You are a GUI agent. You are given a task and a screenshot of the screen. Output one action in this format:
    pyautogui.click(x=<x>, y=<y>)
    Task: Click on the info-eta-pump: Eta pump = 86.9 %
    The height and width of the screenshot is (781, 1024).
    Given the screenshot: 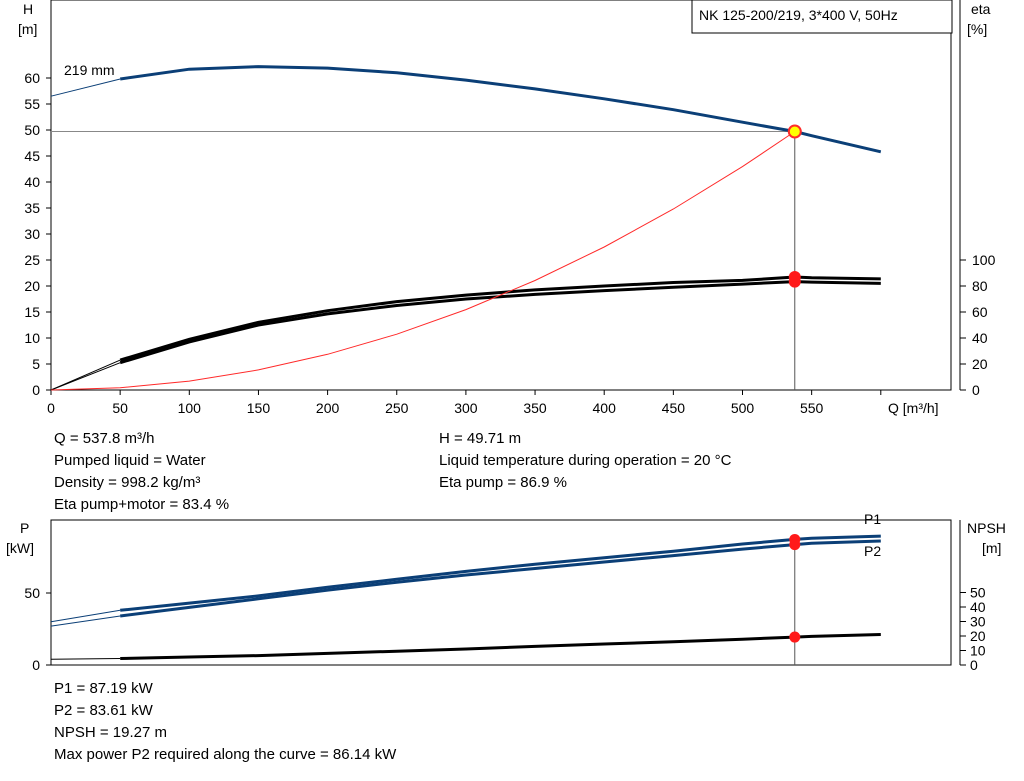 What is the action you would take?
    pyautogui.click(x=503, y=482)
    